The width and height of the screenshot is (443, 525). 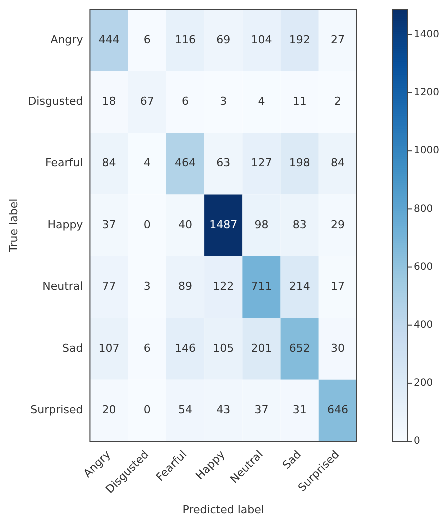 What do you see at coordinates (185, 163) in the screenshot?
I see `data-label: 464` at bounding box center [185, 163].